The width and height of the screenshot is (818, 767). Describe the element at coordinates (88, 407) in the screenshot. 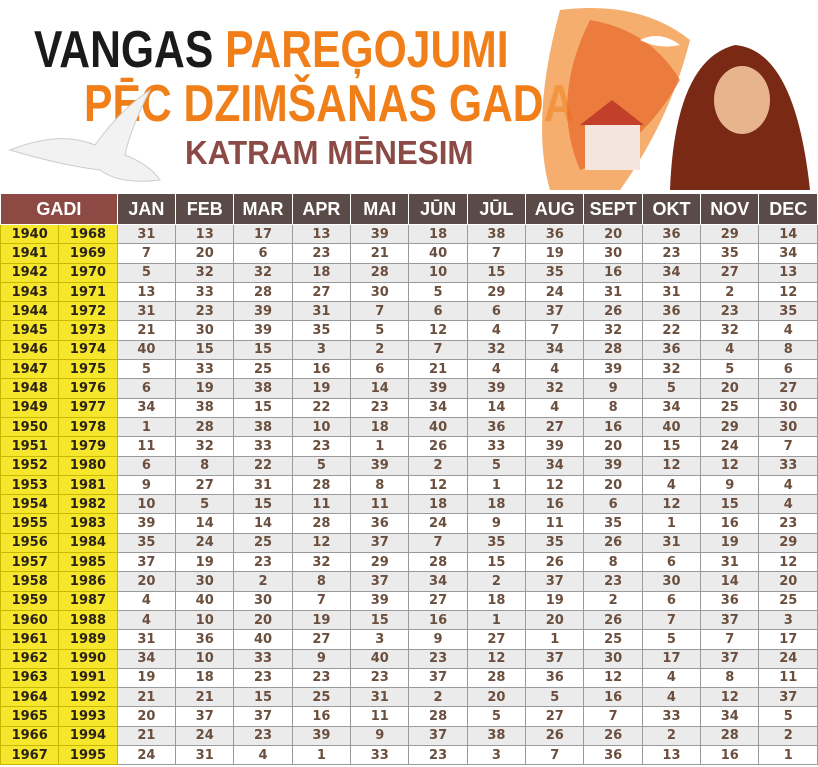

I see `year-cell: 1977` at that location.